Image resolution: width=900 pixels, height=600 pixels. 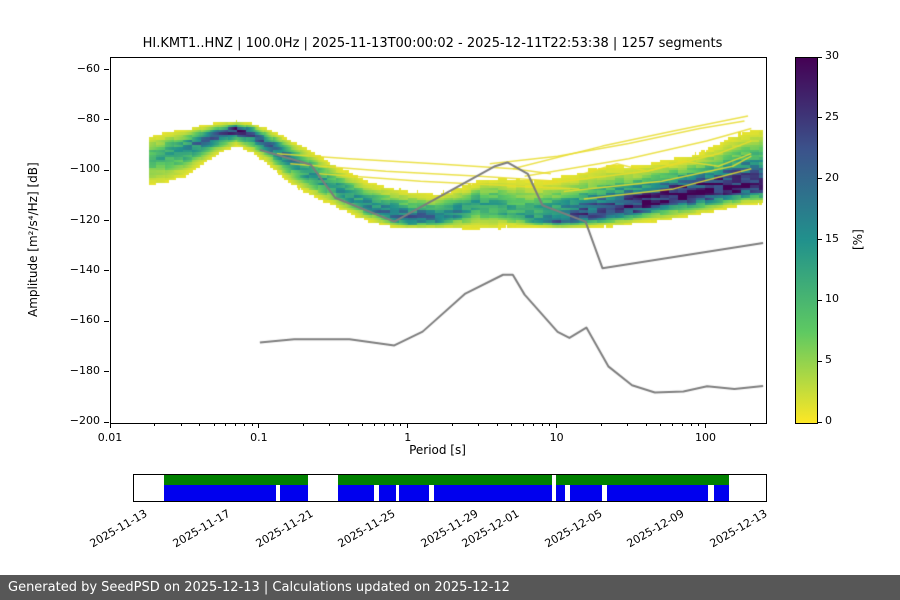 I want to click on y-tick-label: −80, so click(x=88, y=118).